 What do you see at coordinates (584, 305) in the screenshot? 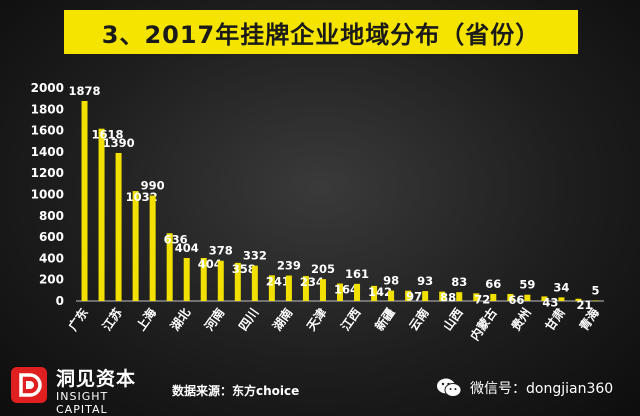
I see `data-label: 21` at bounding box center [584, 305].